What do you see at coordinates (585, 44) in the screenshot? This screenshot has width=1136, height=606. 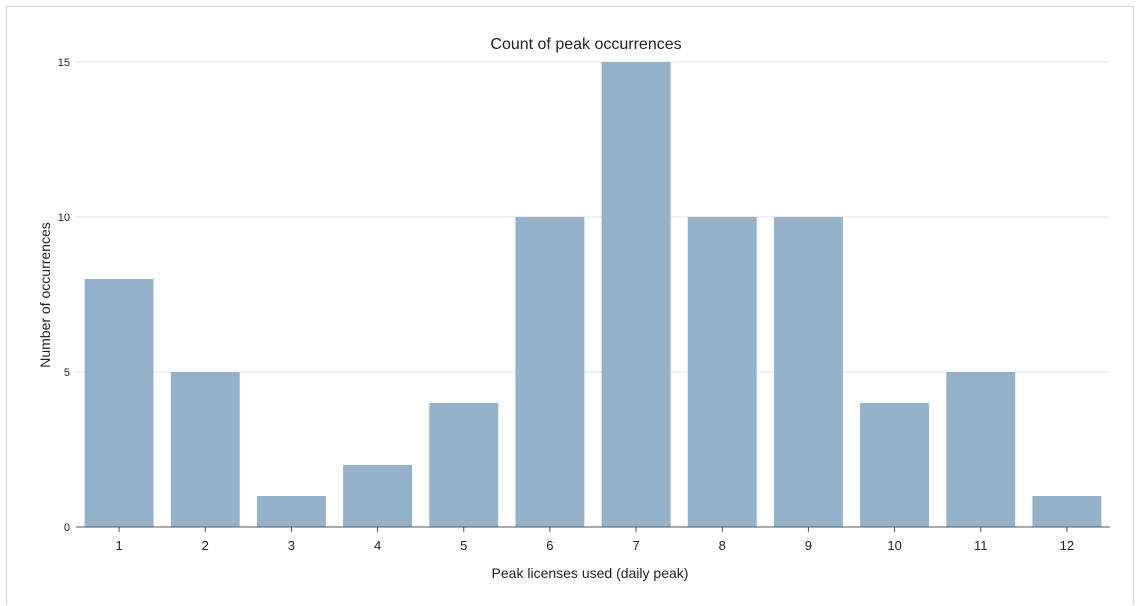 I see `chart-title: Count of peak occurrences` at bounding box center [585, 44].